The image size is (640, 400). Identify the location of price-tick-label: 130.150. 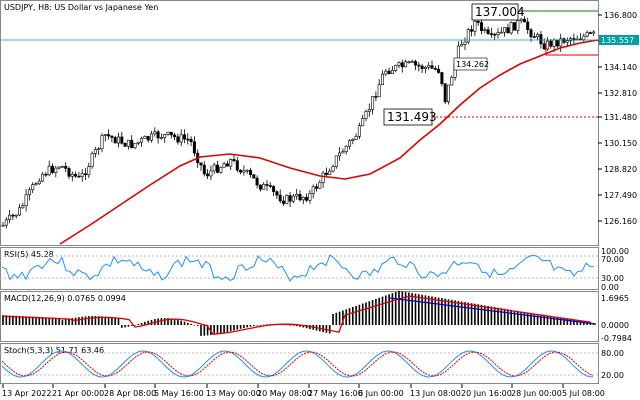
(620, 143).